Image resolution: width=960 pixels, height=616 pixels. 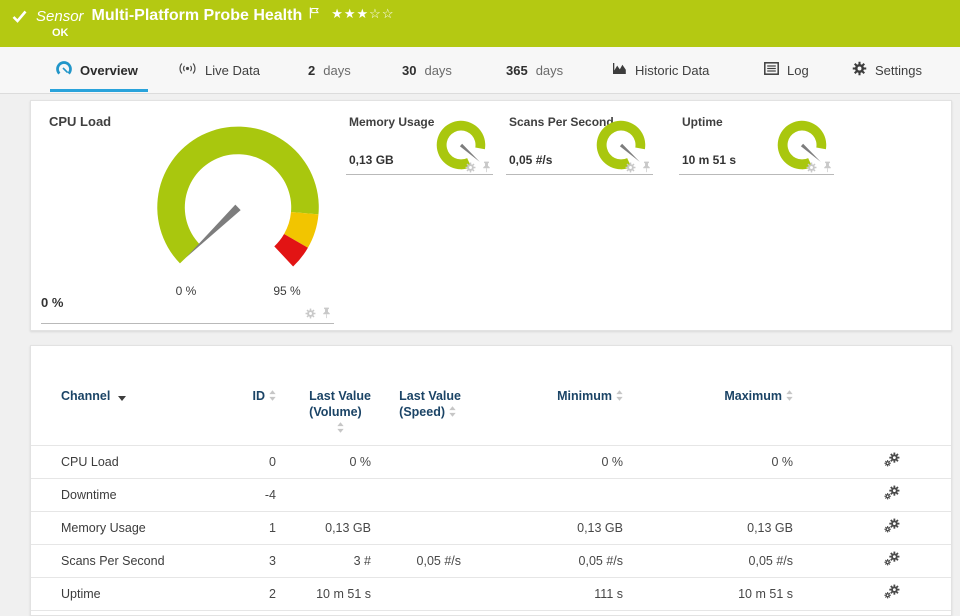 I want to click on column-header-maximum: Maximum, so click(x=708, y=396).